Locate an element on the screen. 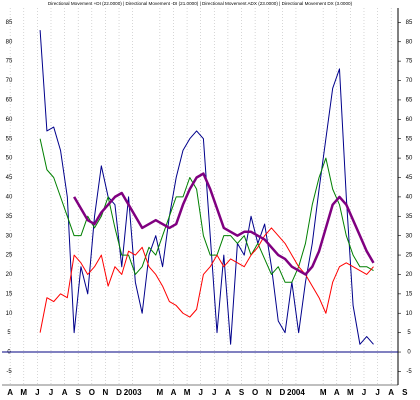  y2-tick-label: 10 is located at coordinates (409, 314).